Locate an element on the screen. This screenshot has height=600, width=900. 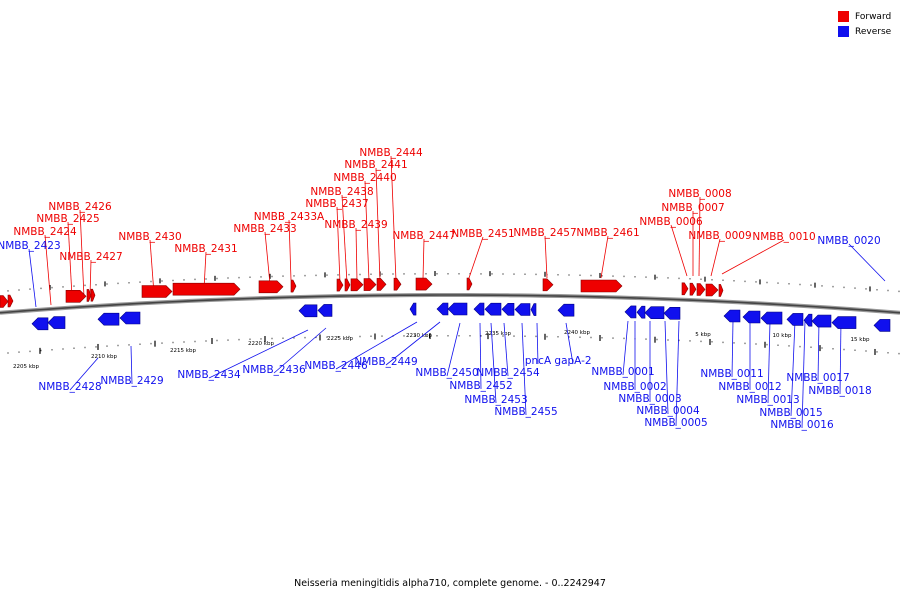
gene-label: NMBB_2453 is located at coordinates (495, 400).